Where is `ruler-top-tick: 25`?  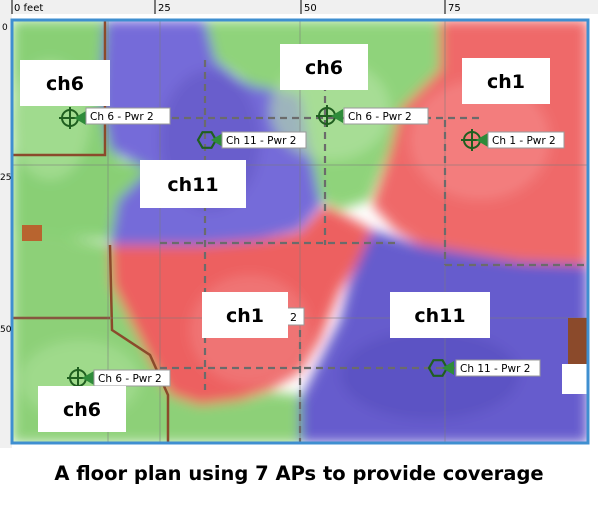 ruler-top-tick: 25 is located at coordinates (164, 8).